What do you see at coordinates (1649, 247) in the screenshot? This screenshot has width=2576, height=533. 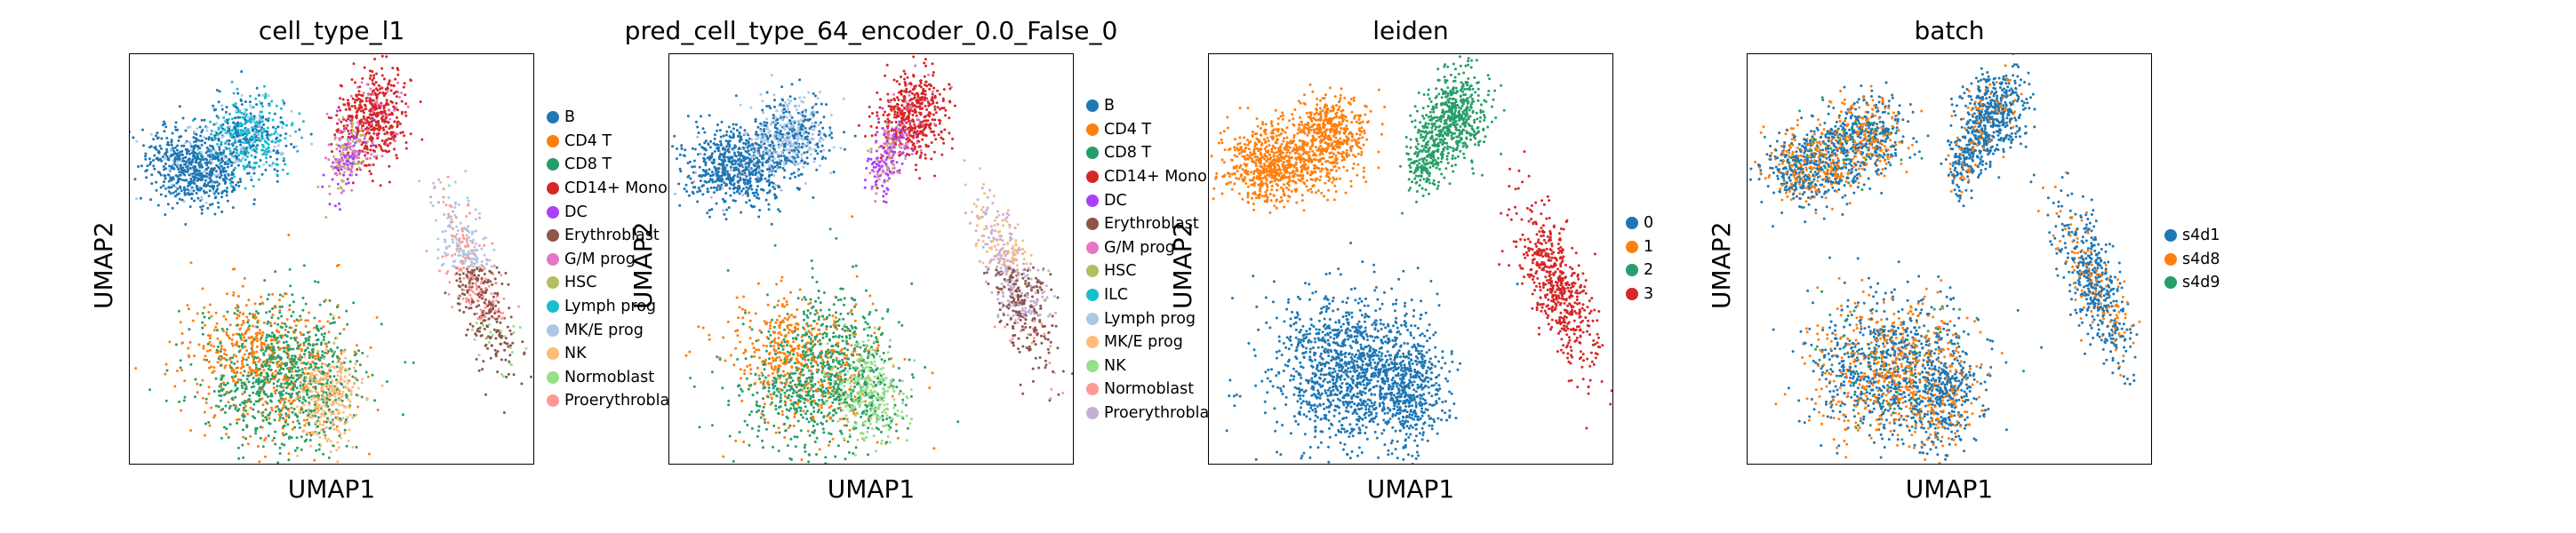 I see `legend-label: 1` at bounding box center [1649, 247].